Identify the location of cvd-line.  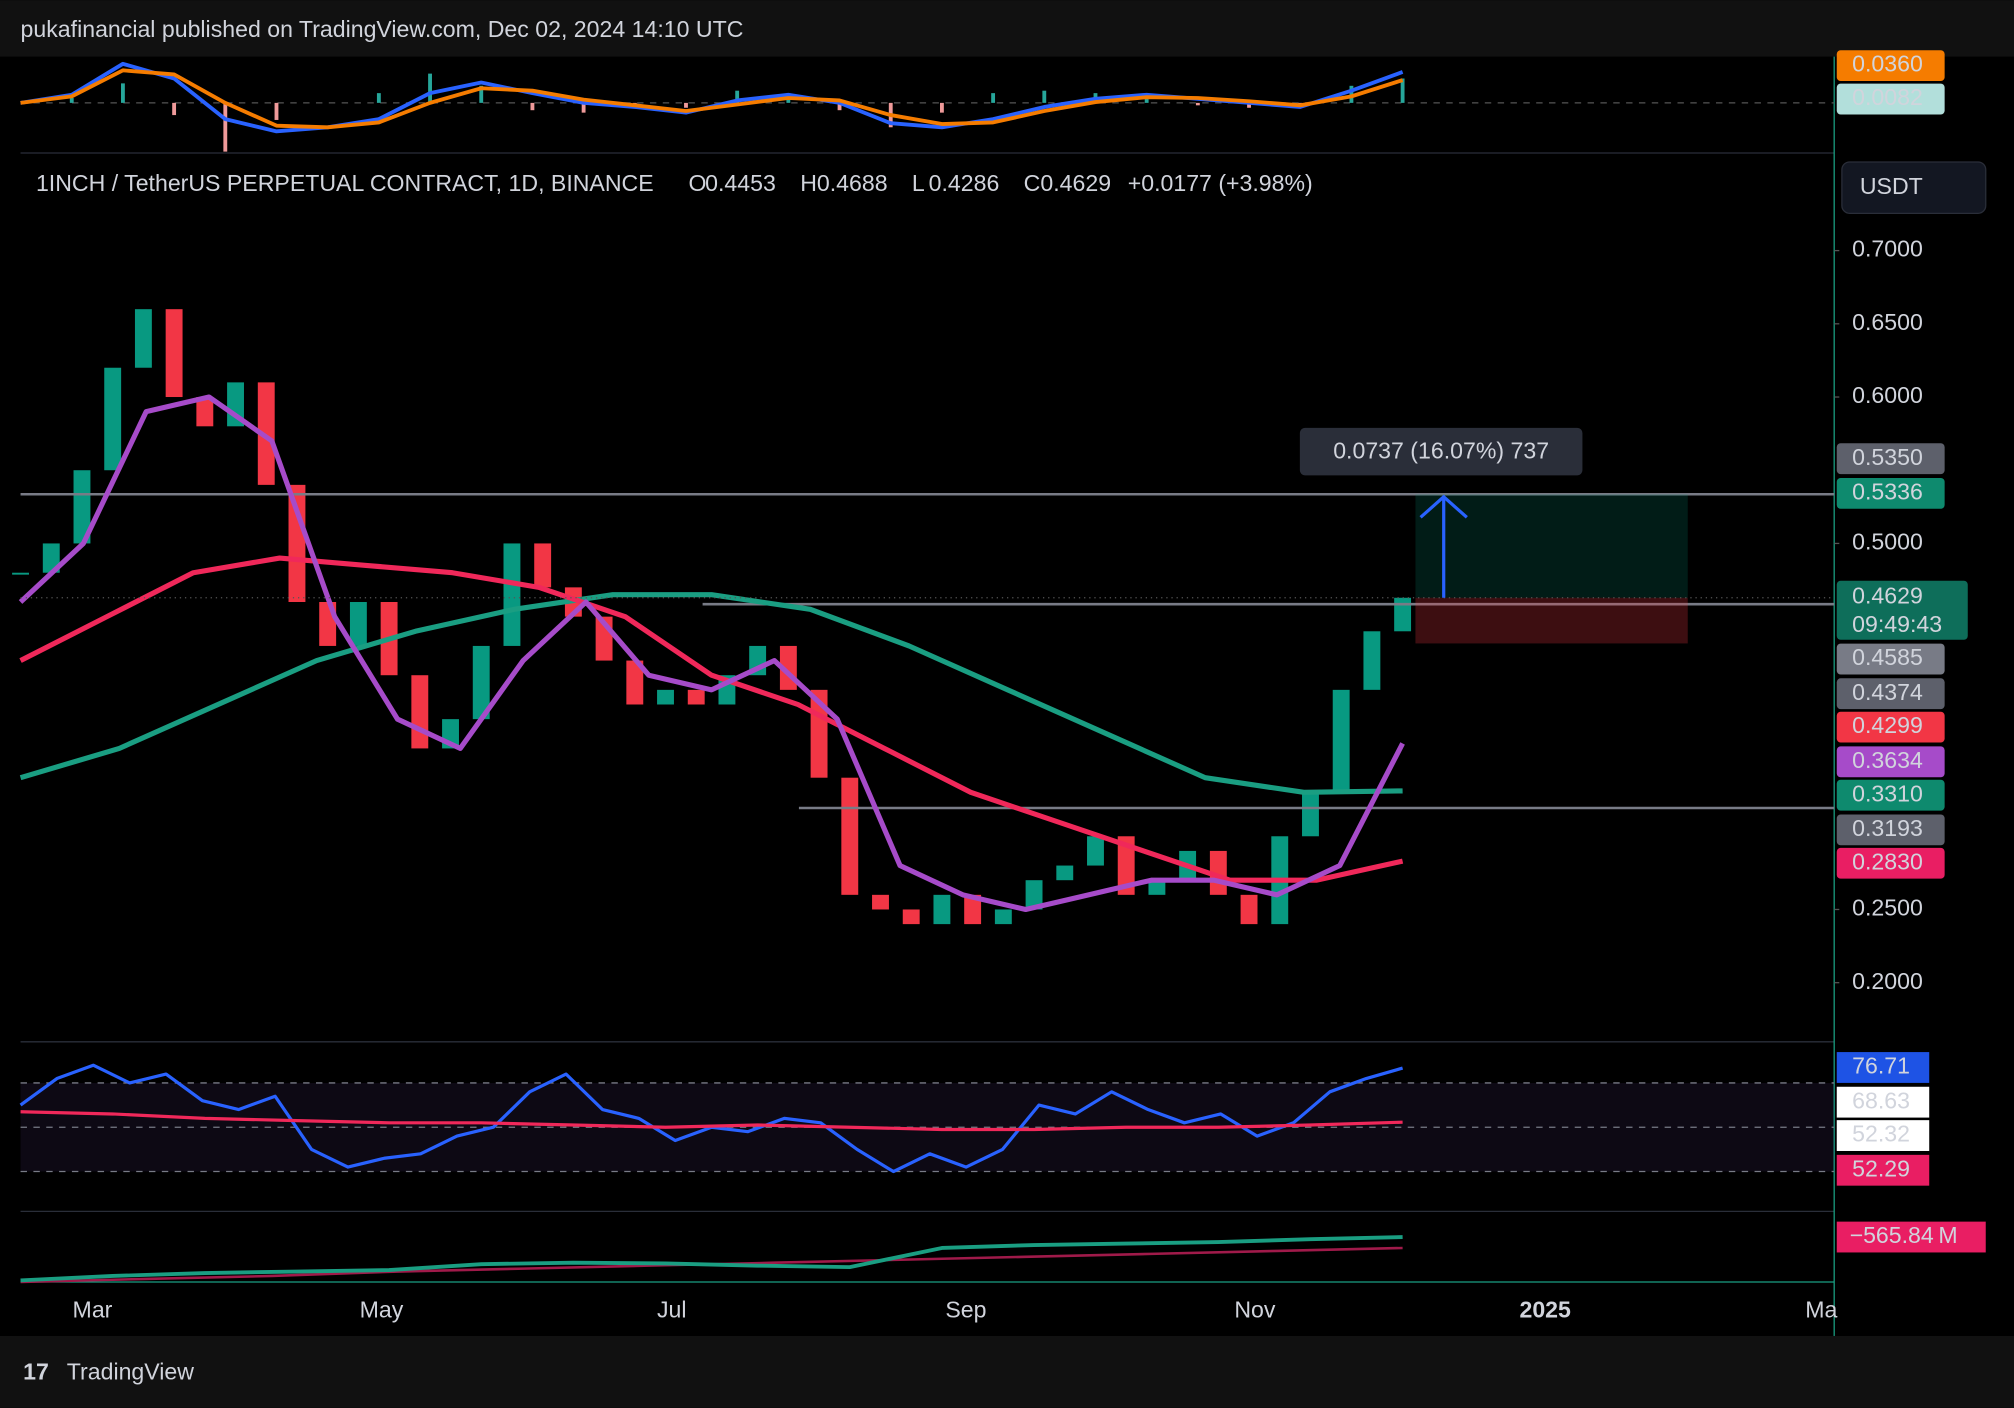
(711, 1259).